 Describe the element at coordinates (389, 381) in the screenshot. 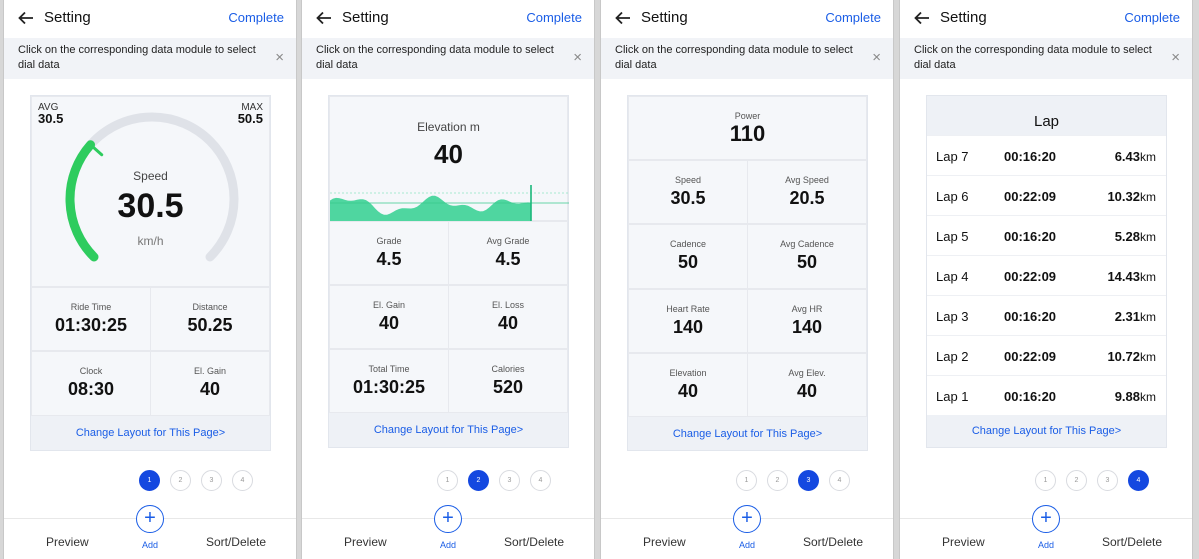

I see `total-time-module: Total Time 01:30:25` at that location.